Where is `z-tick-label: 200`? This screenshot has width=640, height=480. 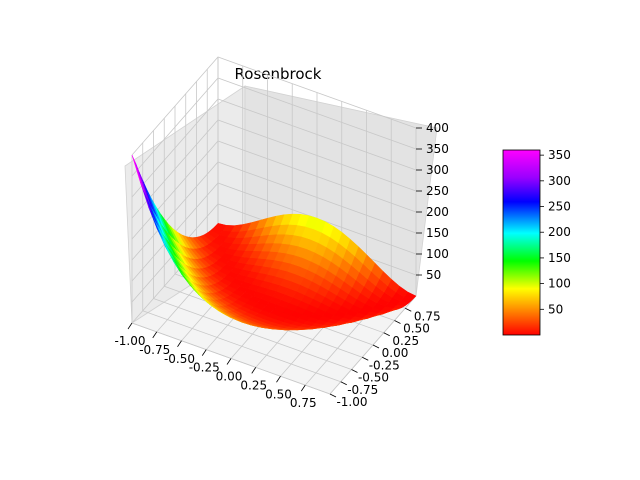
z-tick-label: 200 is located at coordinates (437, 212).